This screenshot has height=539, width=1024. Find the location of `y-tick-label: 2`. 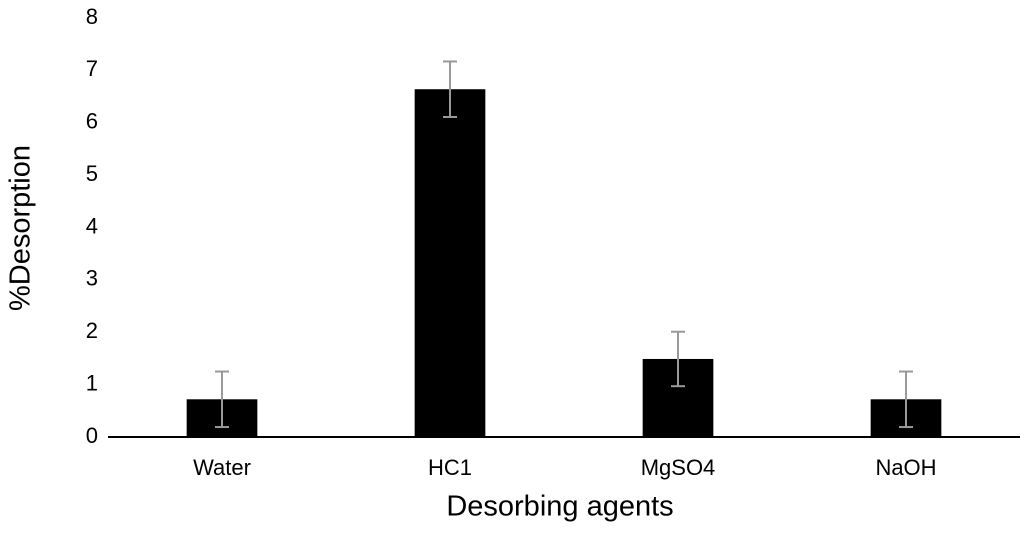

y-tick-label: 2 is located at coordinates (92, 330).